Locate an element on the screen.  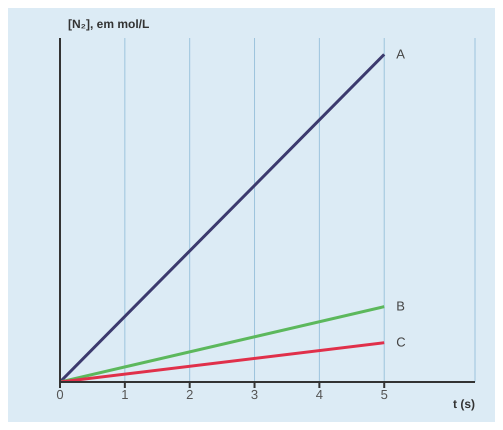
series-label: A is located at coordinates (401, 54).